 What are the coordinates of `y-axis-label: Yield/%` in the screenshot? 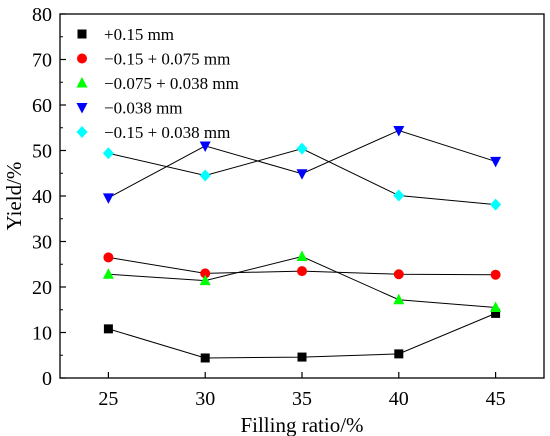 It's located at (14, 196).